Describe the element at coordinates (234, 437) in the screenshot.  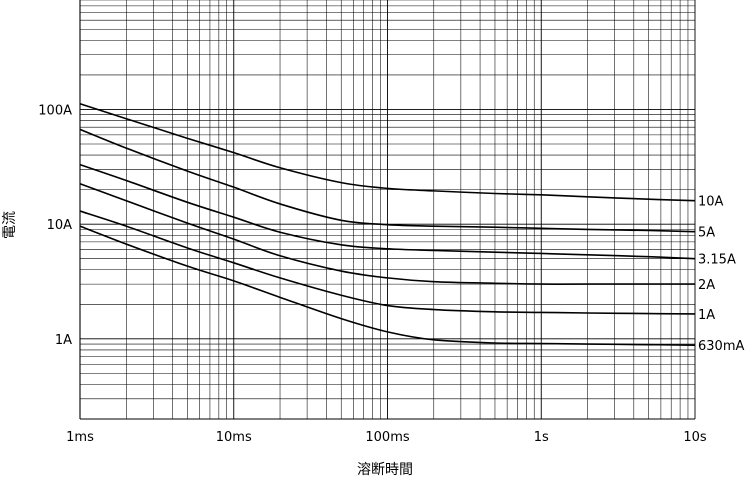
I see `x-tick-label: 10ms` at that location.